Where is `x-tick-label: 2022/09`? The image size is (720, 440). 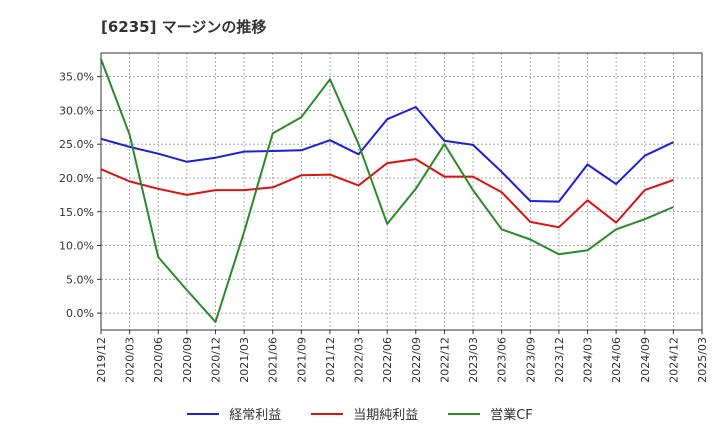
x-tick-label: 2022/09 is located at coordinates (416, 360).